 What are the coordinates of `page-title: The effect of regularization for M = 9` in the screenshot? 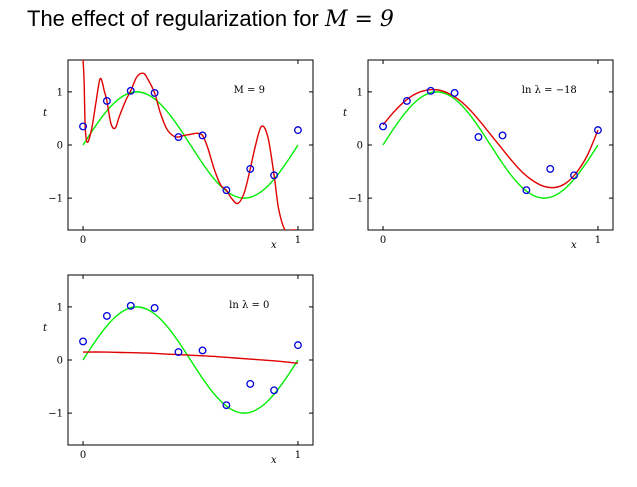 It's located at (210, 19).